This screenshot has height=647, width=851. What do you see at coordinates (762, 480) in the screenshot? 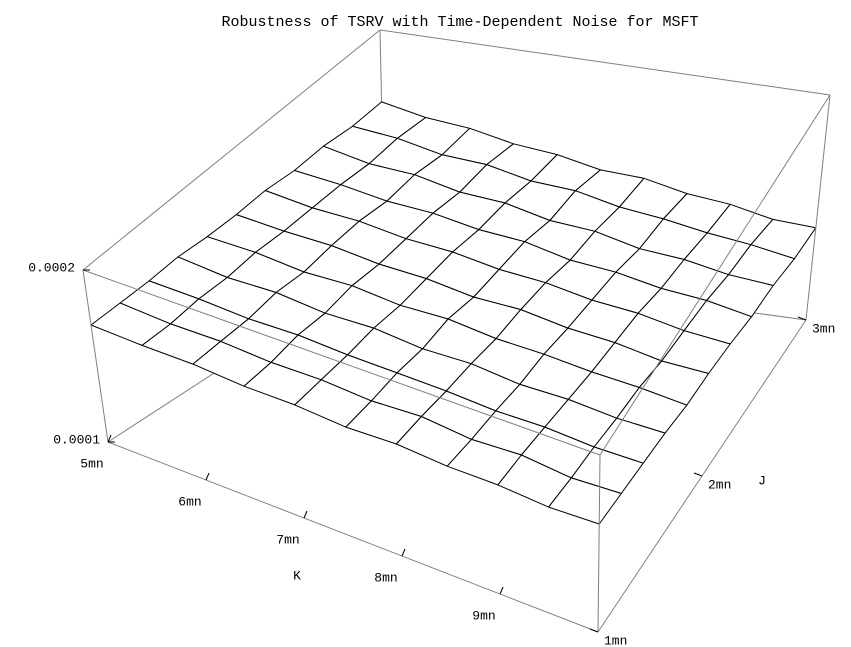
I see `y-axis-label: J` at bounding box center [762, 480].